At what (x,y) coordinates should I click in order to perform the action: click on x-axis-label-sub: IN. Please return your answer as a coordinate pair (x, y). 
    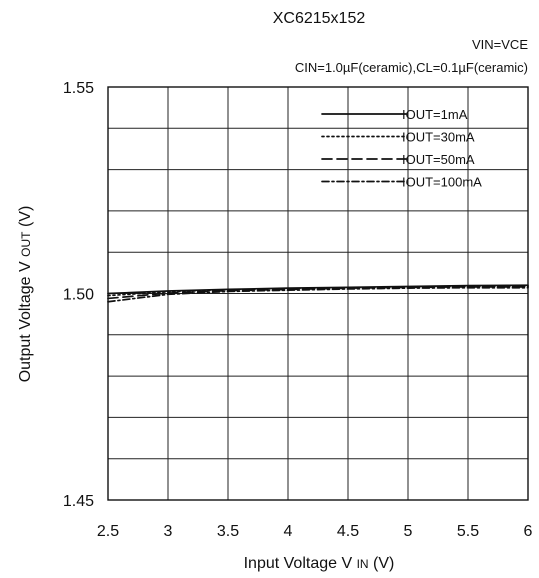
    Looking at the image, I should click on (363, 564).